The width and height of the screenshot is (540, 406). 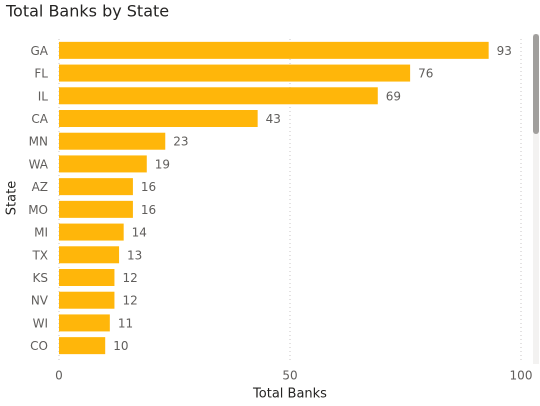 What do you see at coordinates (41, 233) in the screenshot?
I see `y-tick-label: MI` at bounding box center [41, 233].